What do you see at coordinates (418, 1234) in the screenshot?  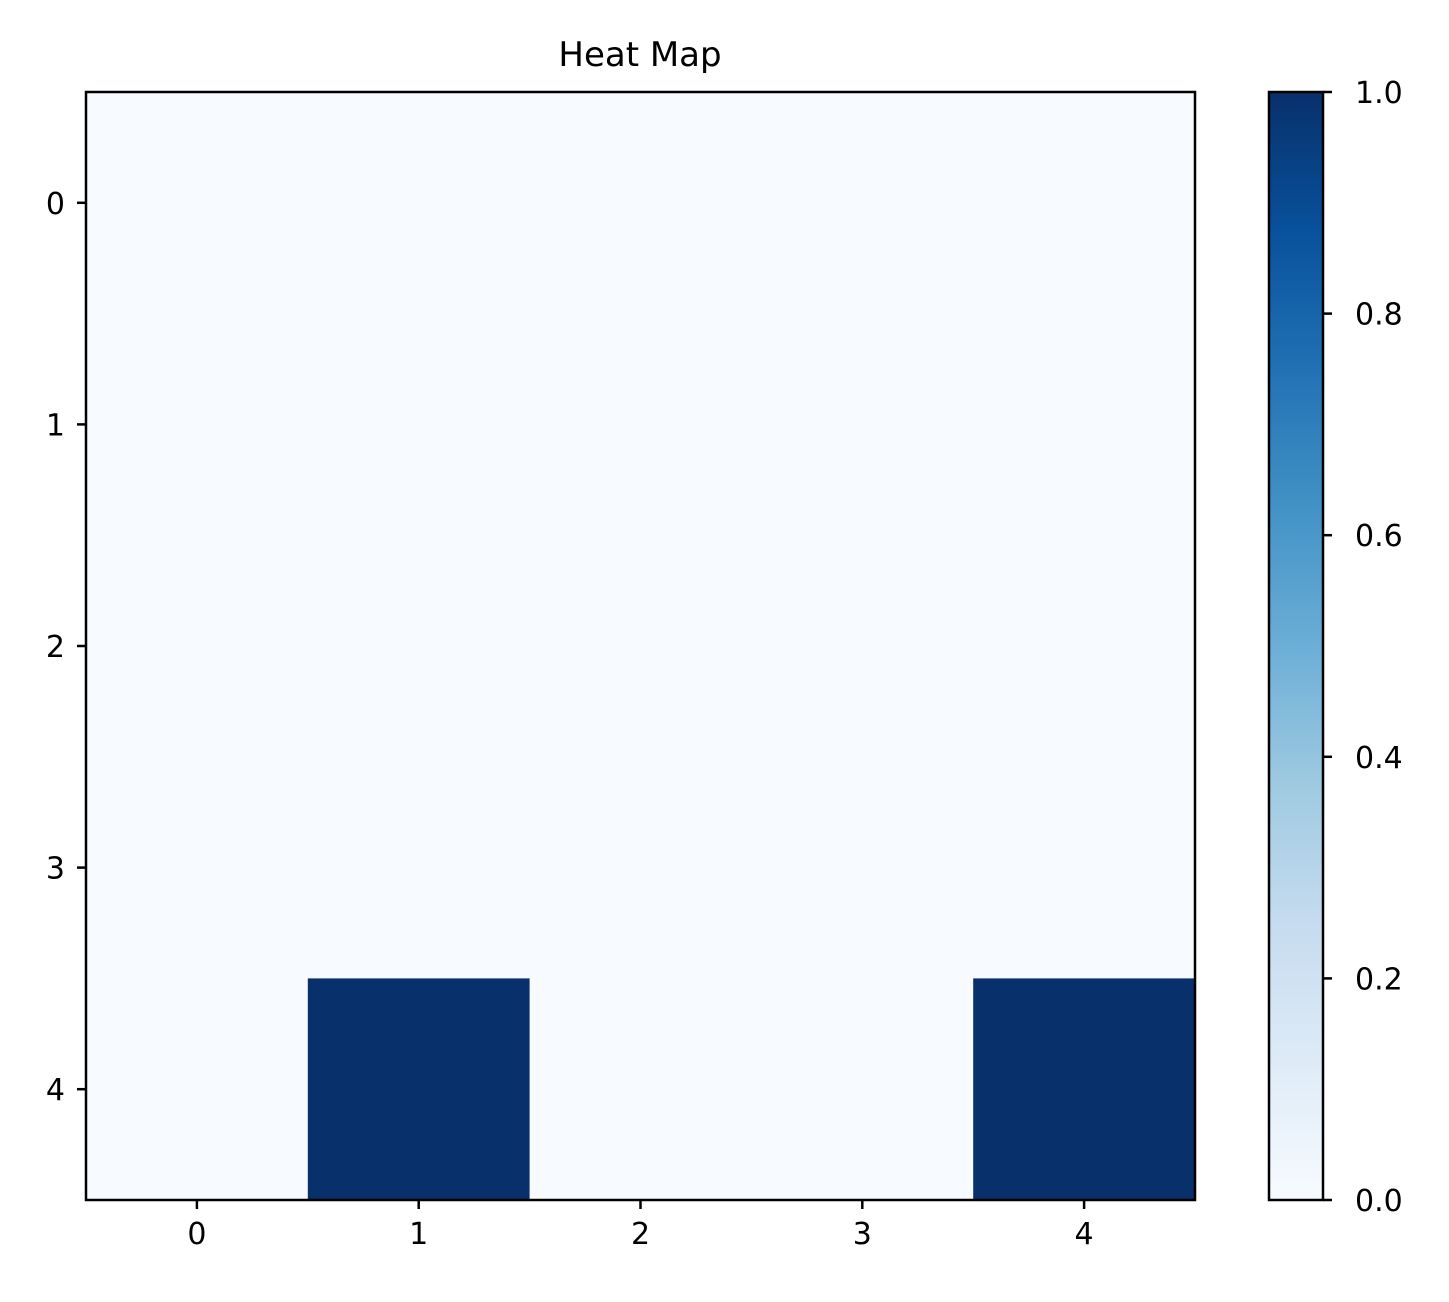 I see `x-tick-label: 1` at bounding box center [418, 1234].